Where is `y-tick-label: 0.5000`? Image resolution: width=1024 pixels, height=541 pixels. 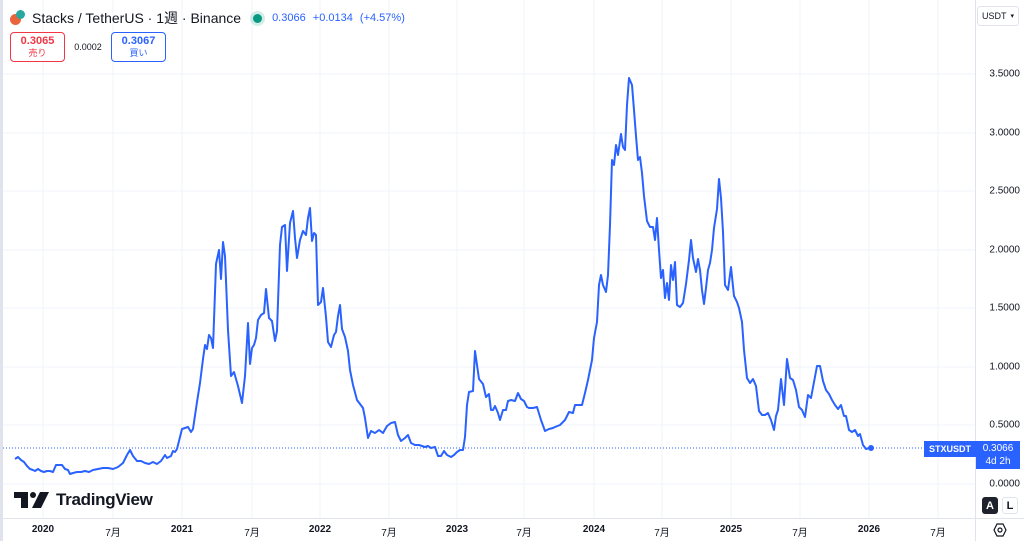 y-tick-label: 0.5000 is located at coordinates (1004, 425).